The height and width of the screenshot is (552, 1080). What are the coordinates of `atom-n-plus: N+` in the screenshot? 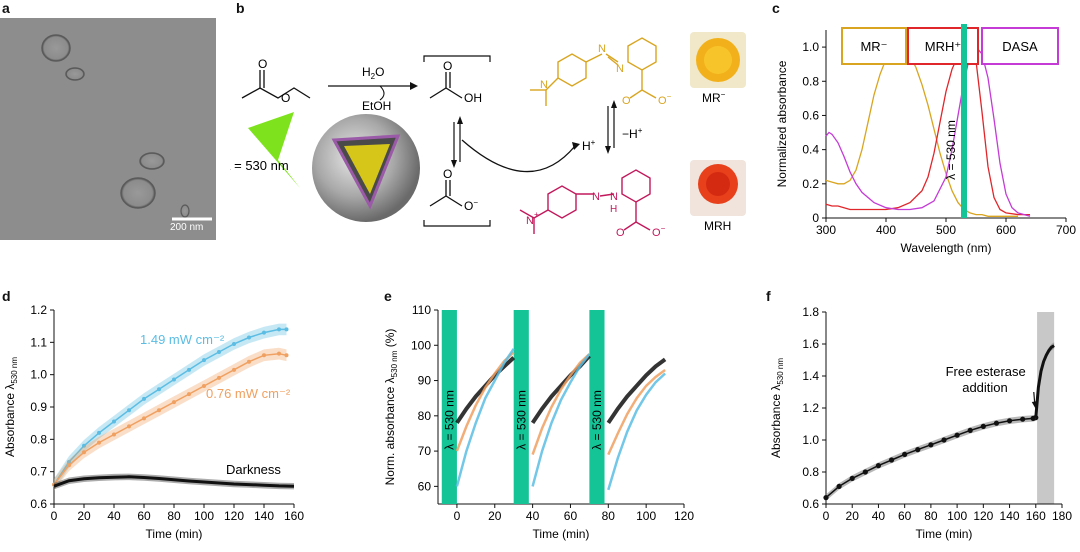 It's located at (532, 218).